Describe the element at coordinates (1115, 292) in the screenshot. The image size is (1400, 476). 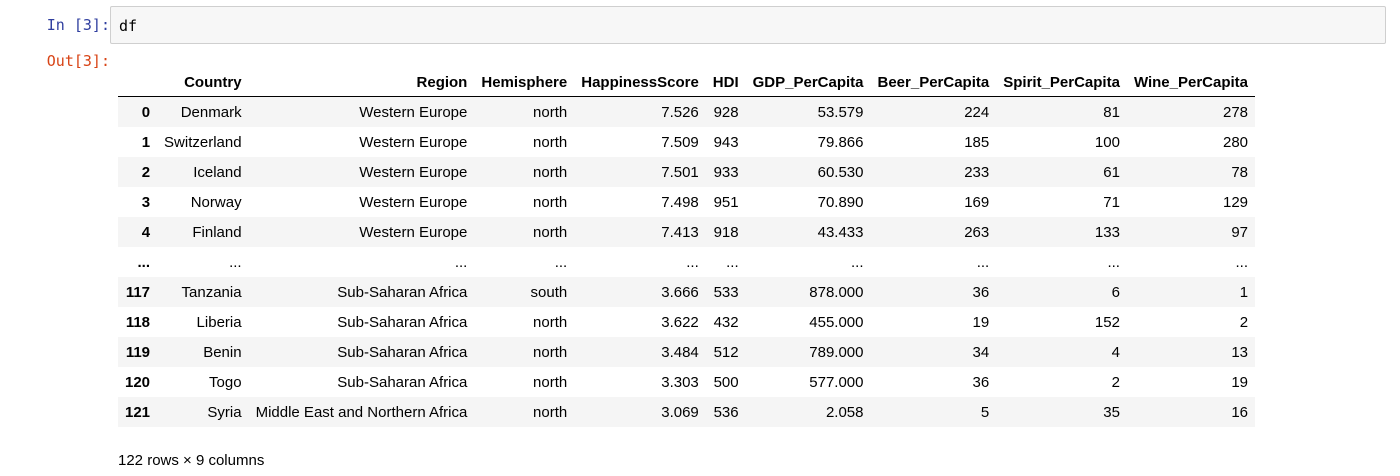
I see `cell-spirit-per-capita: 6` at that location.